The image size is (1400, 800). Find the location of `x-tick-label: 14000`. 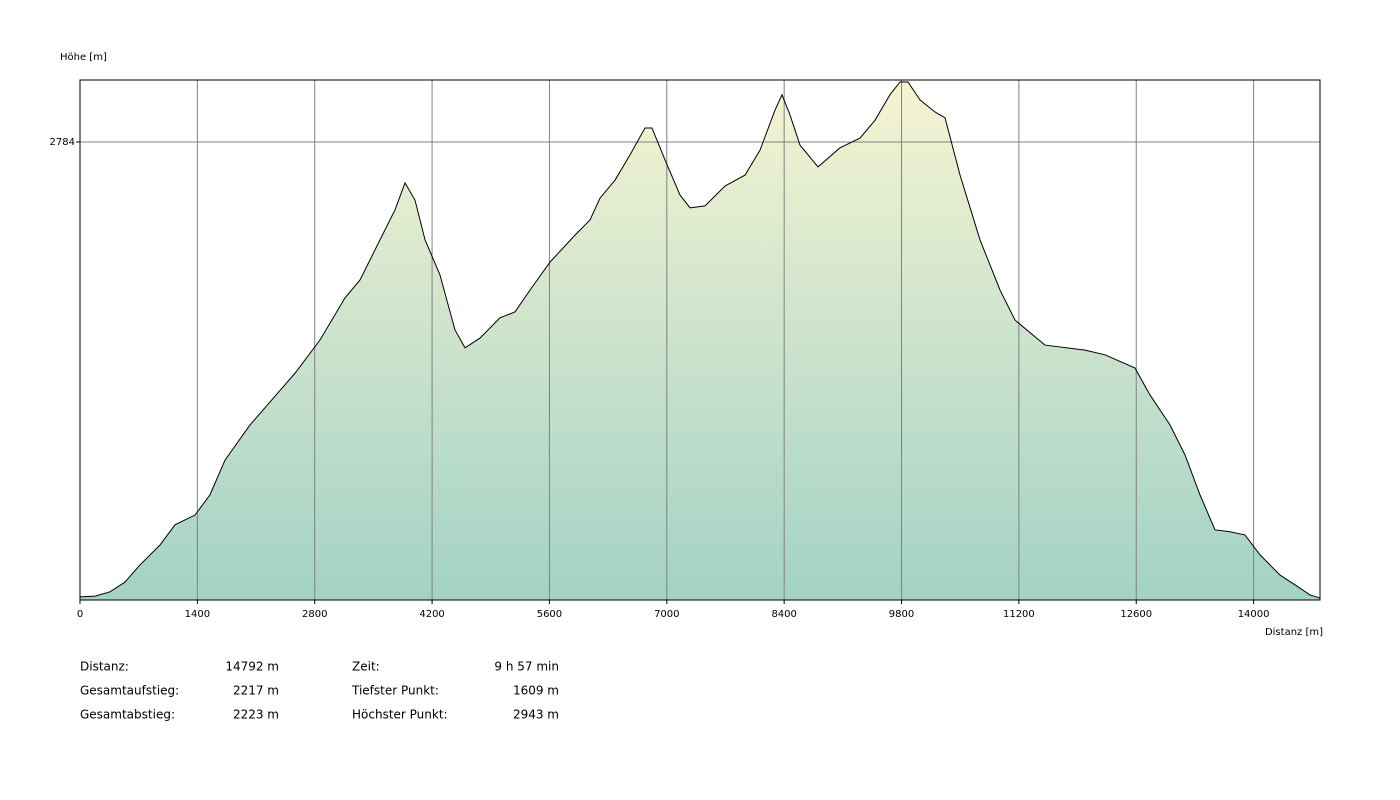

x-tick-label: 14000 is located at coordinates (1254, 614).